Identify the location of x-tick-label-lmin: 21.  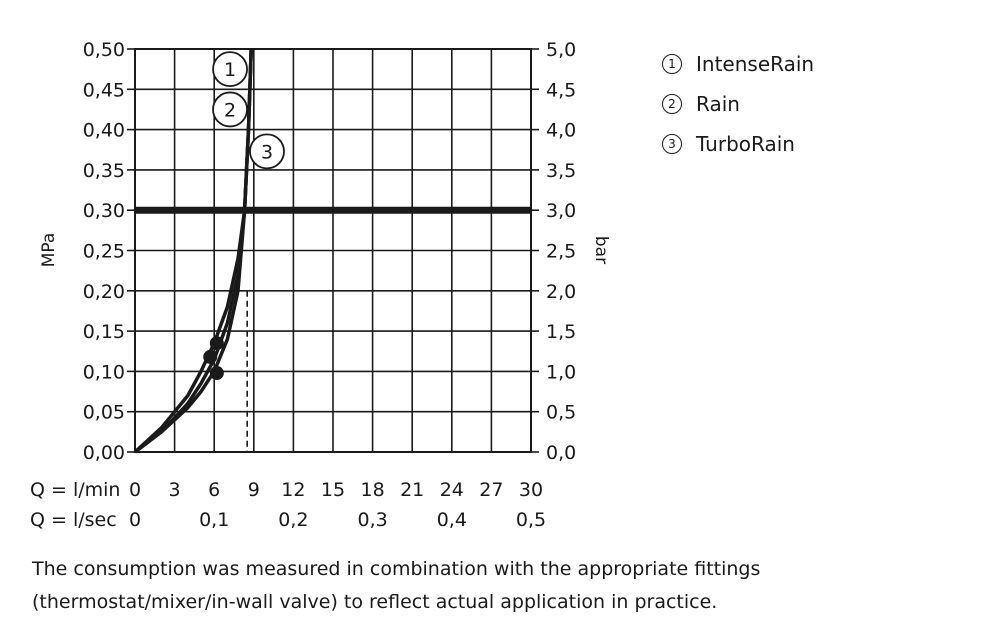
(412, 490).